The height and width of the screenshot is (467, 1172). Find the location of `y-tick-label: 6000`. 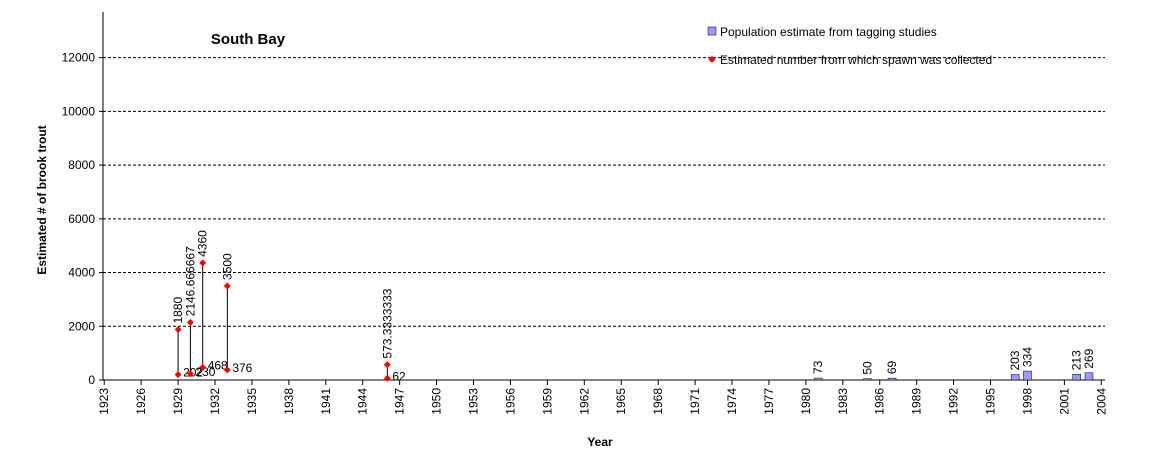

y-tick-label: 6000 is located at coordinates (81, 219).